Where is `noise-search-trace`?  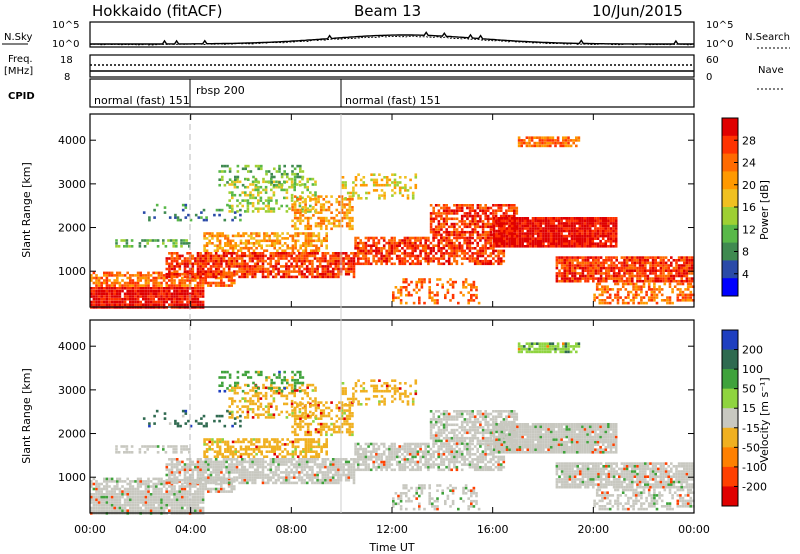
noise-search-trace is located at coordinates (392, 40).